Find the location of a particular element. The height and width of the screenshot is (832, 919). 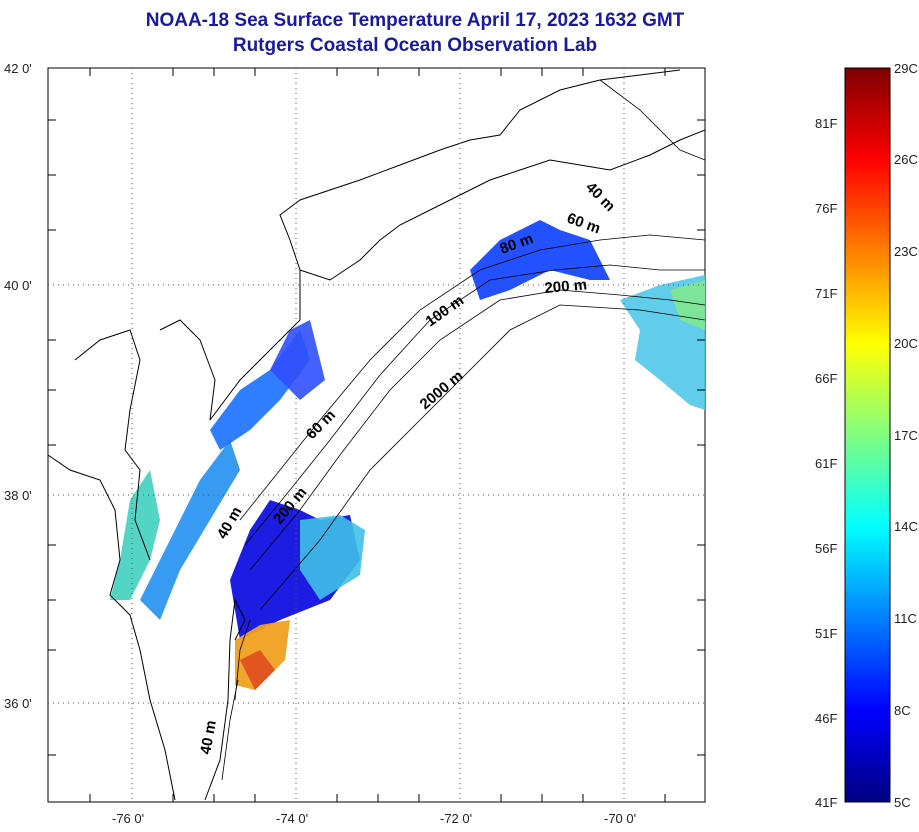

colorbar-celsius-label: 14C is located at coordinates (906, 526).